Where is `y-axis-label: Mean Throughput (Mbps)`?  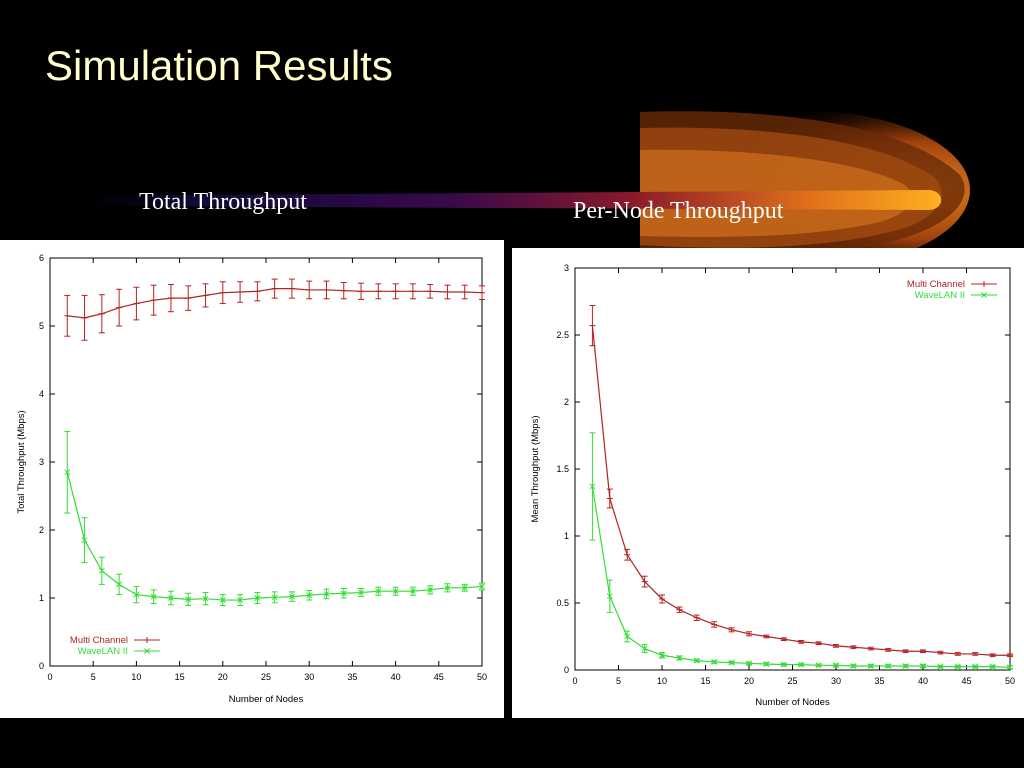
y-axis-label: Mean Throughput (Mbps) is located at coordinates (535, 468).